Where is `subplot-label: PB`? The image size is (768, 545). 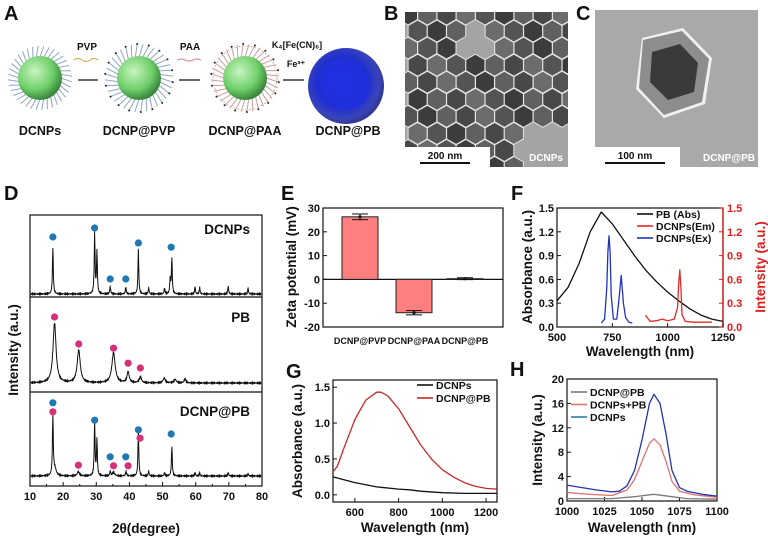
subplot-label: PB is located at coordinates (240, 317).